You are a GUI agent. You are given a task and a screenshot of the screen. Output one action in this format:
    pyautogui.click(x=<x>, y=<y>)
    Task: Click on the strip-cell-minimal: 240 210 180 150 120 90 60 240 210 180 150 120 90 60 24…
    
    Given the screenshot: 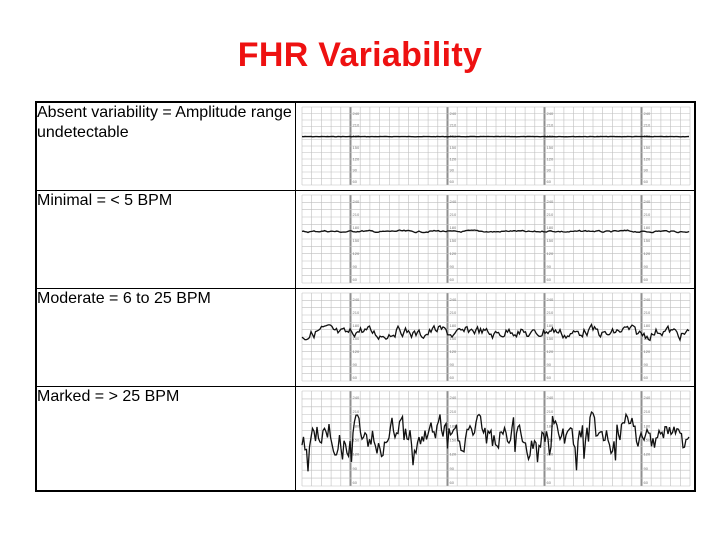 What is the action you would take?
    pyautogui.click(x=495, y=239)
    